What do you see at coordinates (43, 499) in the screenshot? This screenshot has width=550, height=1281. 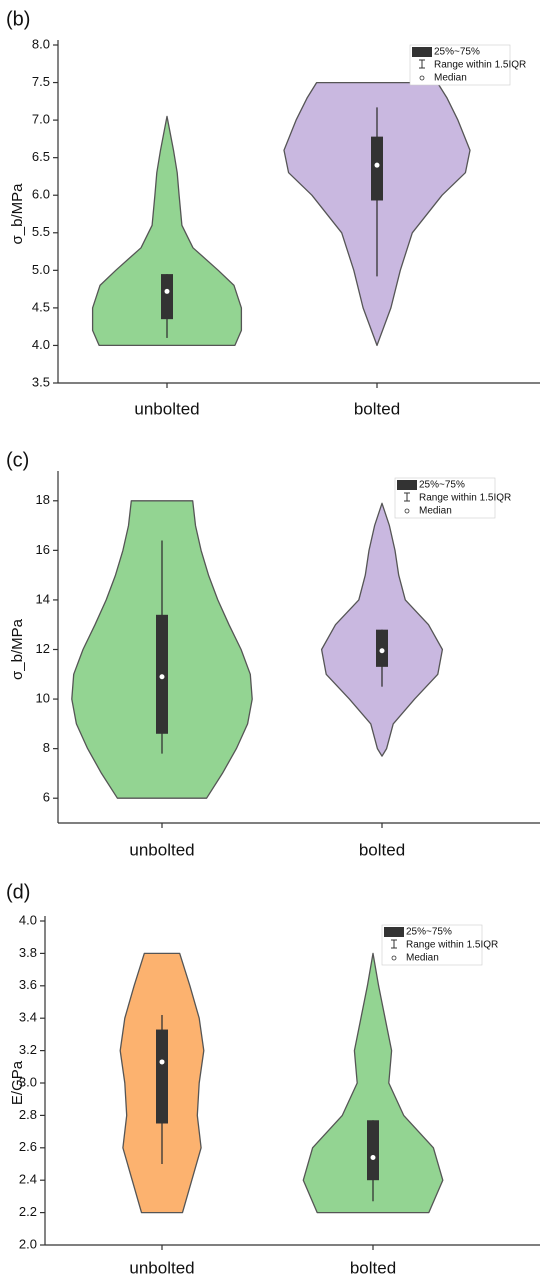 I see `y-tick-label: 18` at bounding box center [43, 499].